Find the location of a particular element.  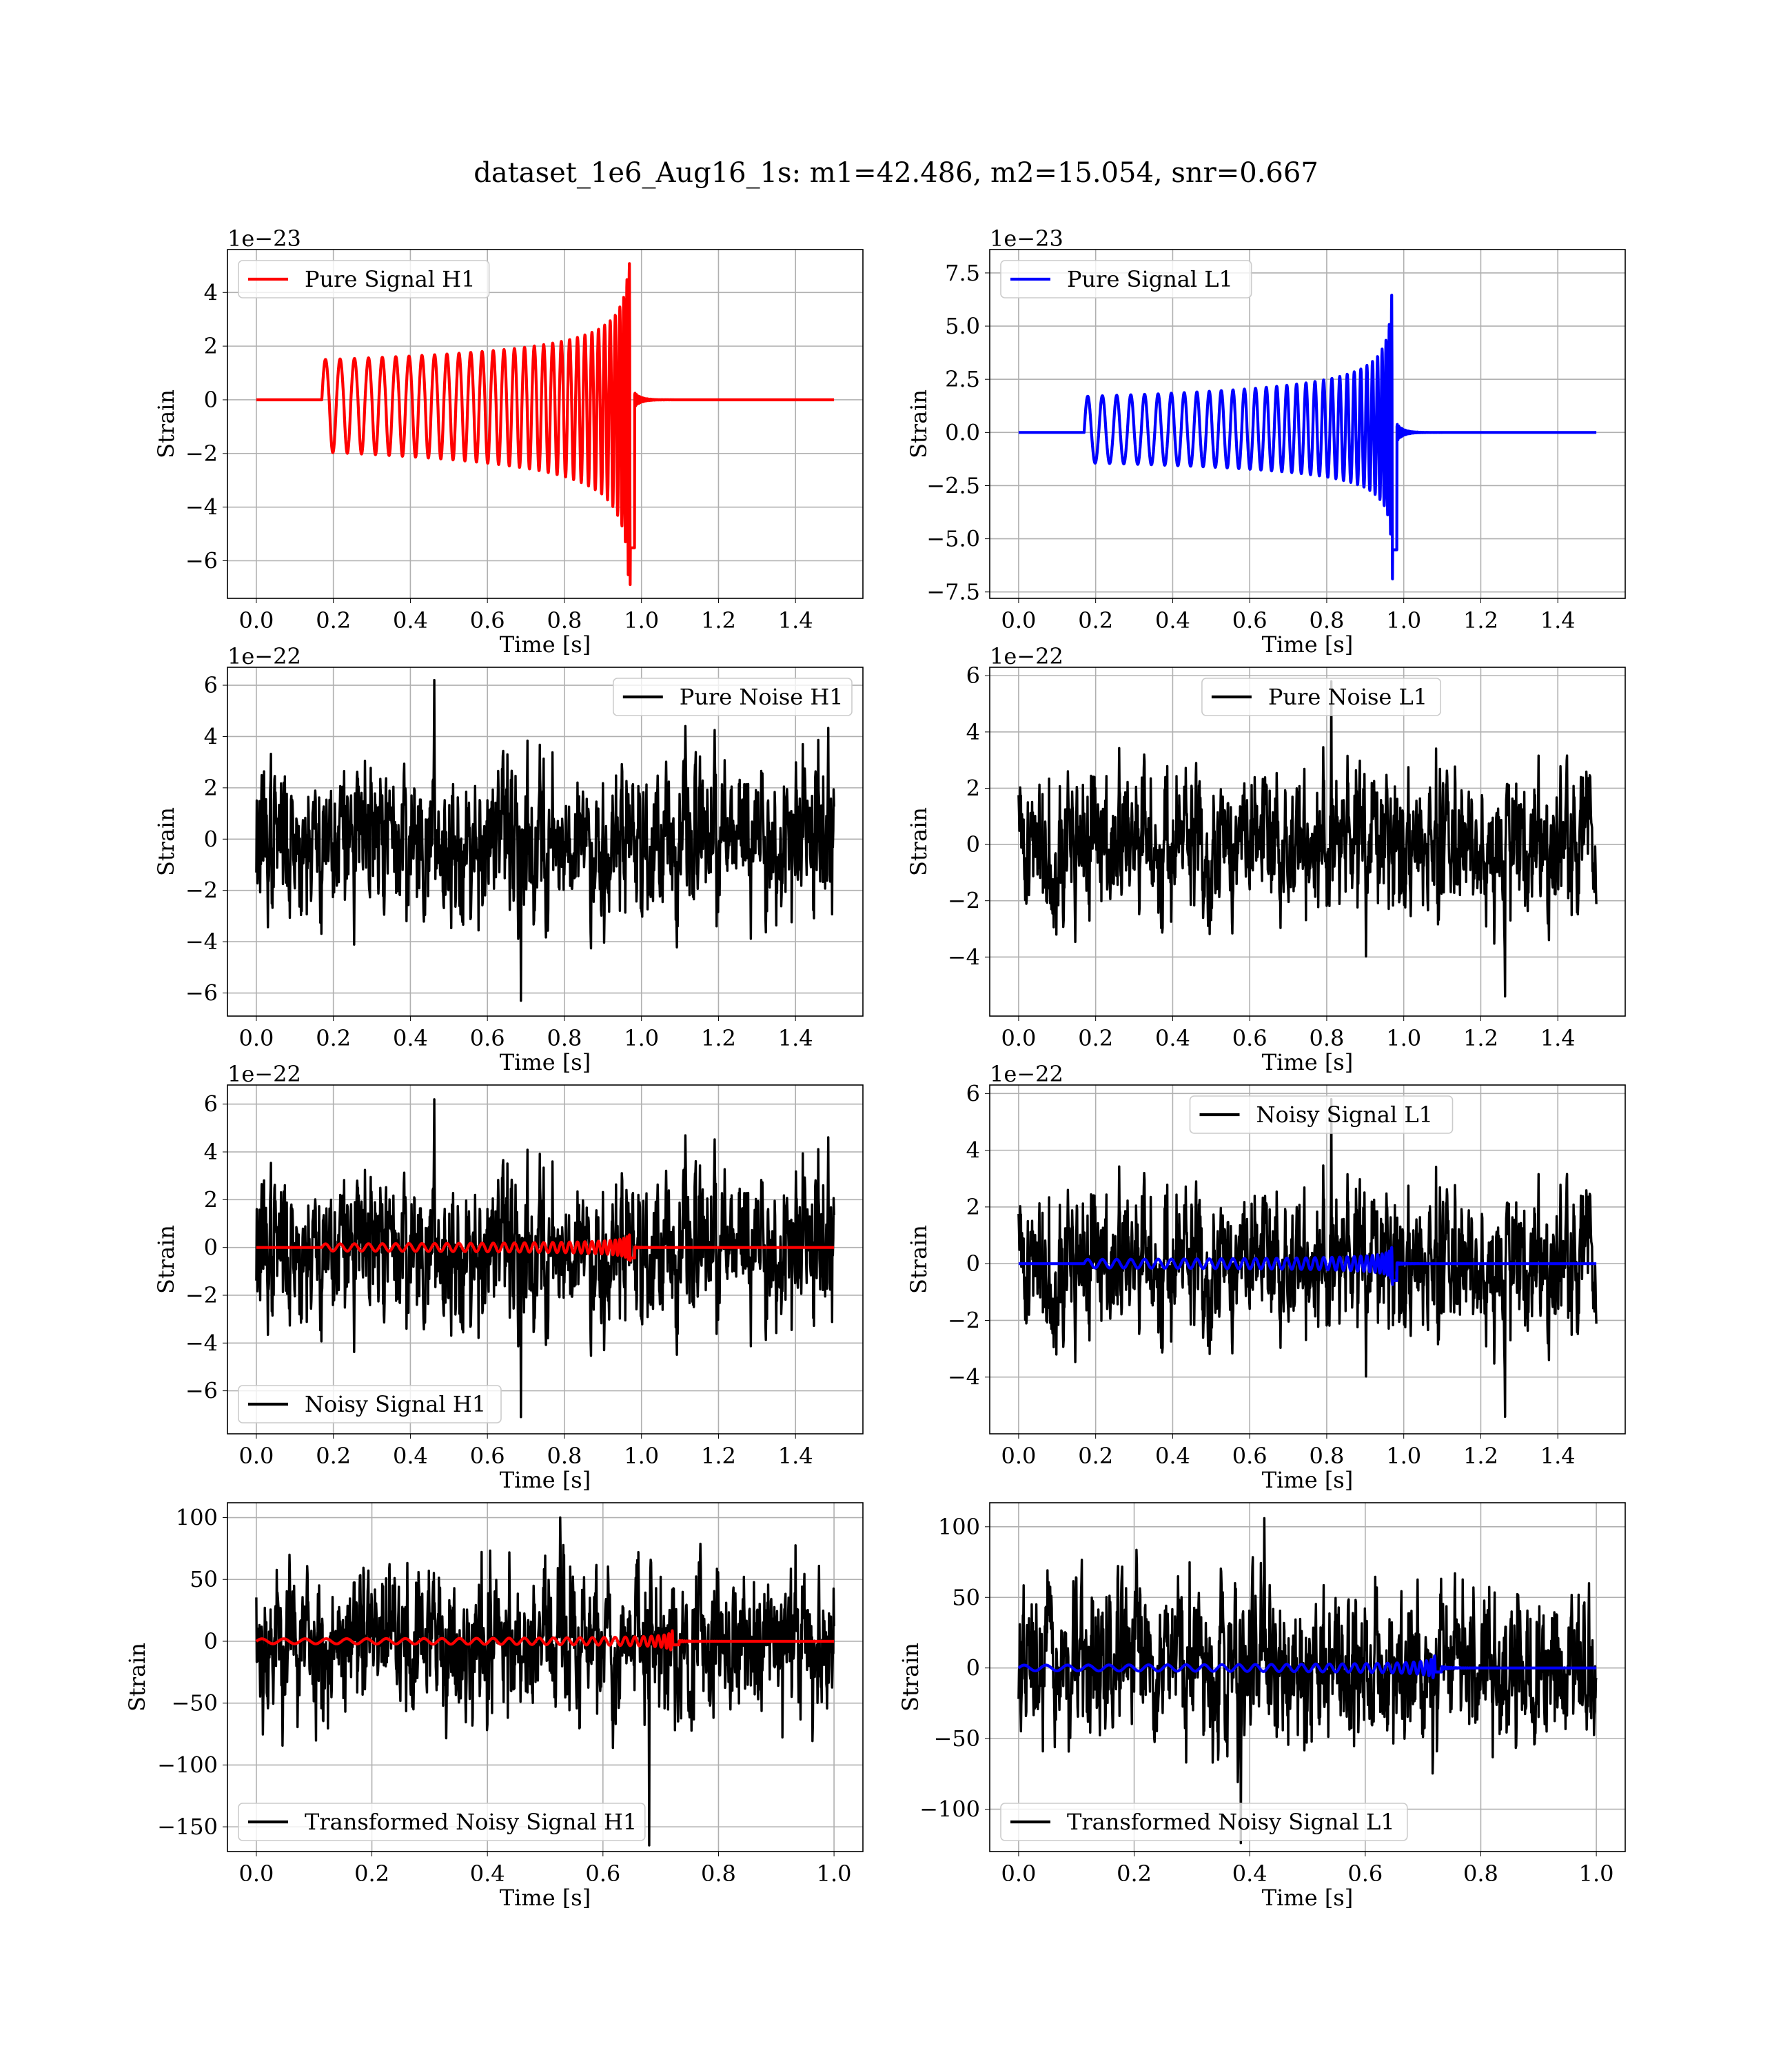

transformed-noisy-signal-l1-series-group is located at coordinates (1307, 1681).